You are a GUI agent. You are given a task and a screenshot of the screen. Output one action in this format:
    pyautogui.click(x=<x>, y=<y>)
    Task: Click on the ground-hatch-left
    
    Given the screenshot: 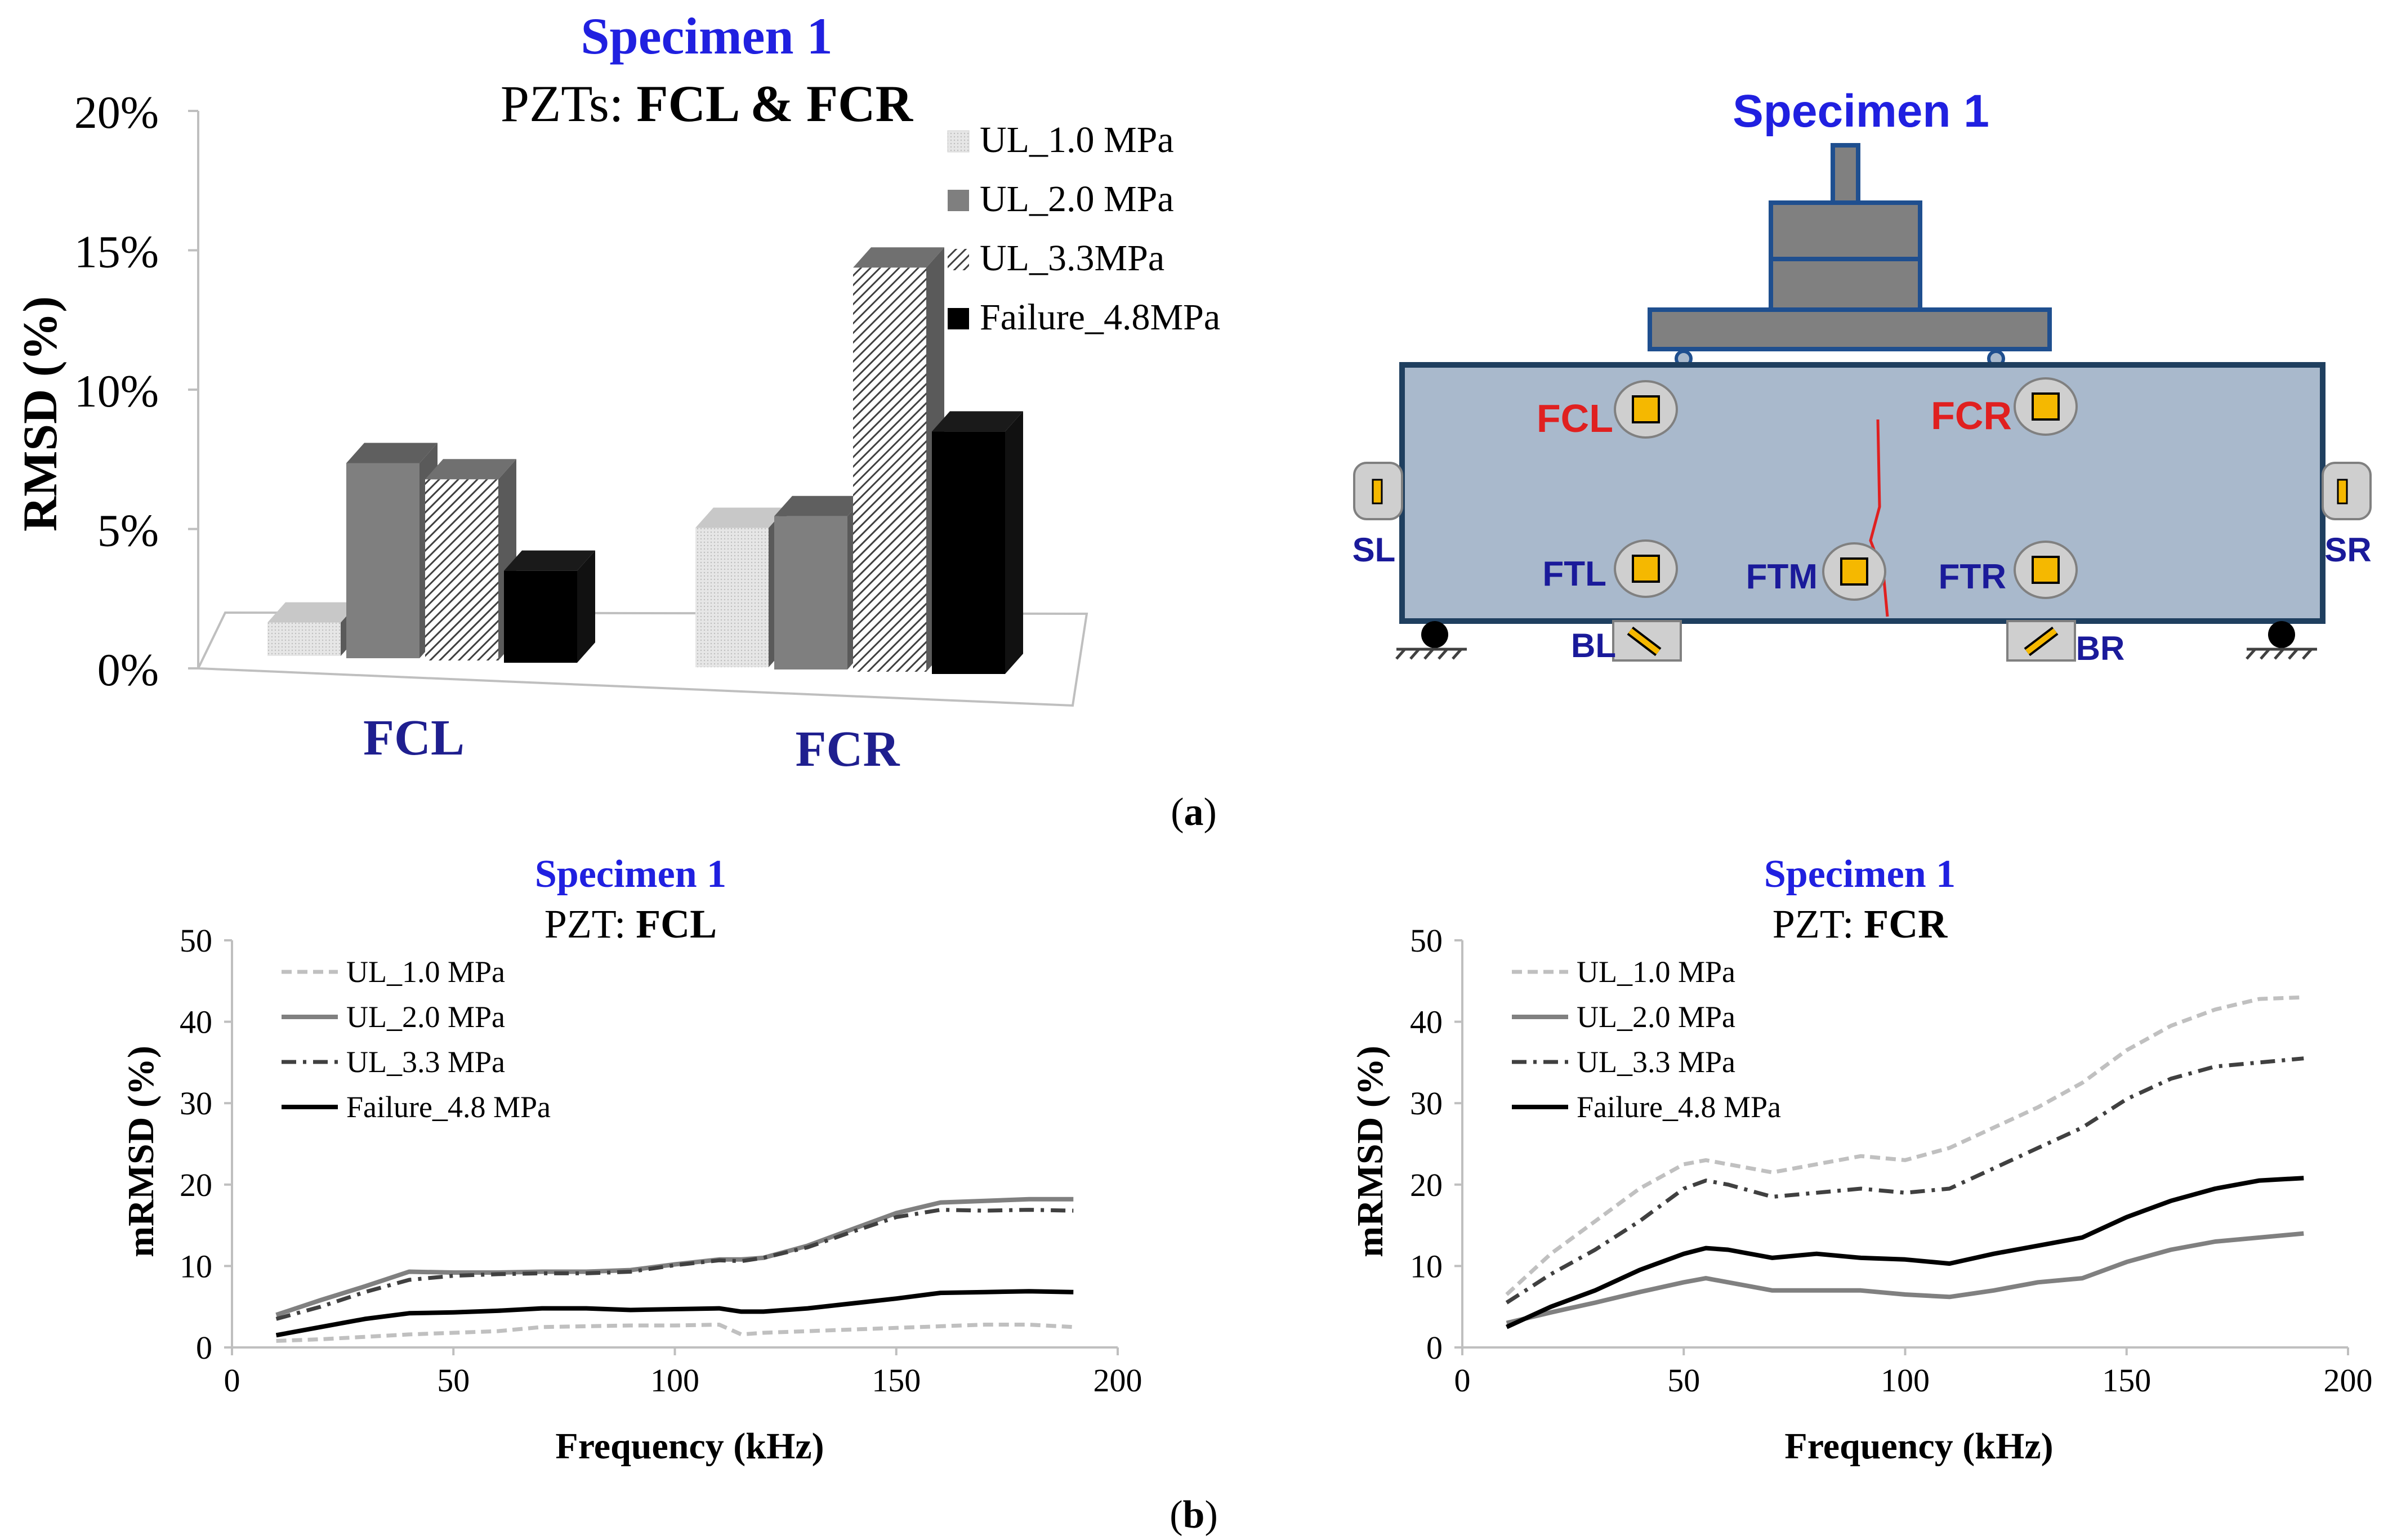 What is the action you would take?
    pyautogui.click(x=1431, y=654)
    